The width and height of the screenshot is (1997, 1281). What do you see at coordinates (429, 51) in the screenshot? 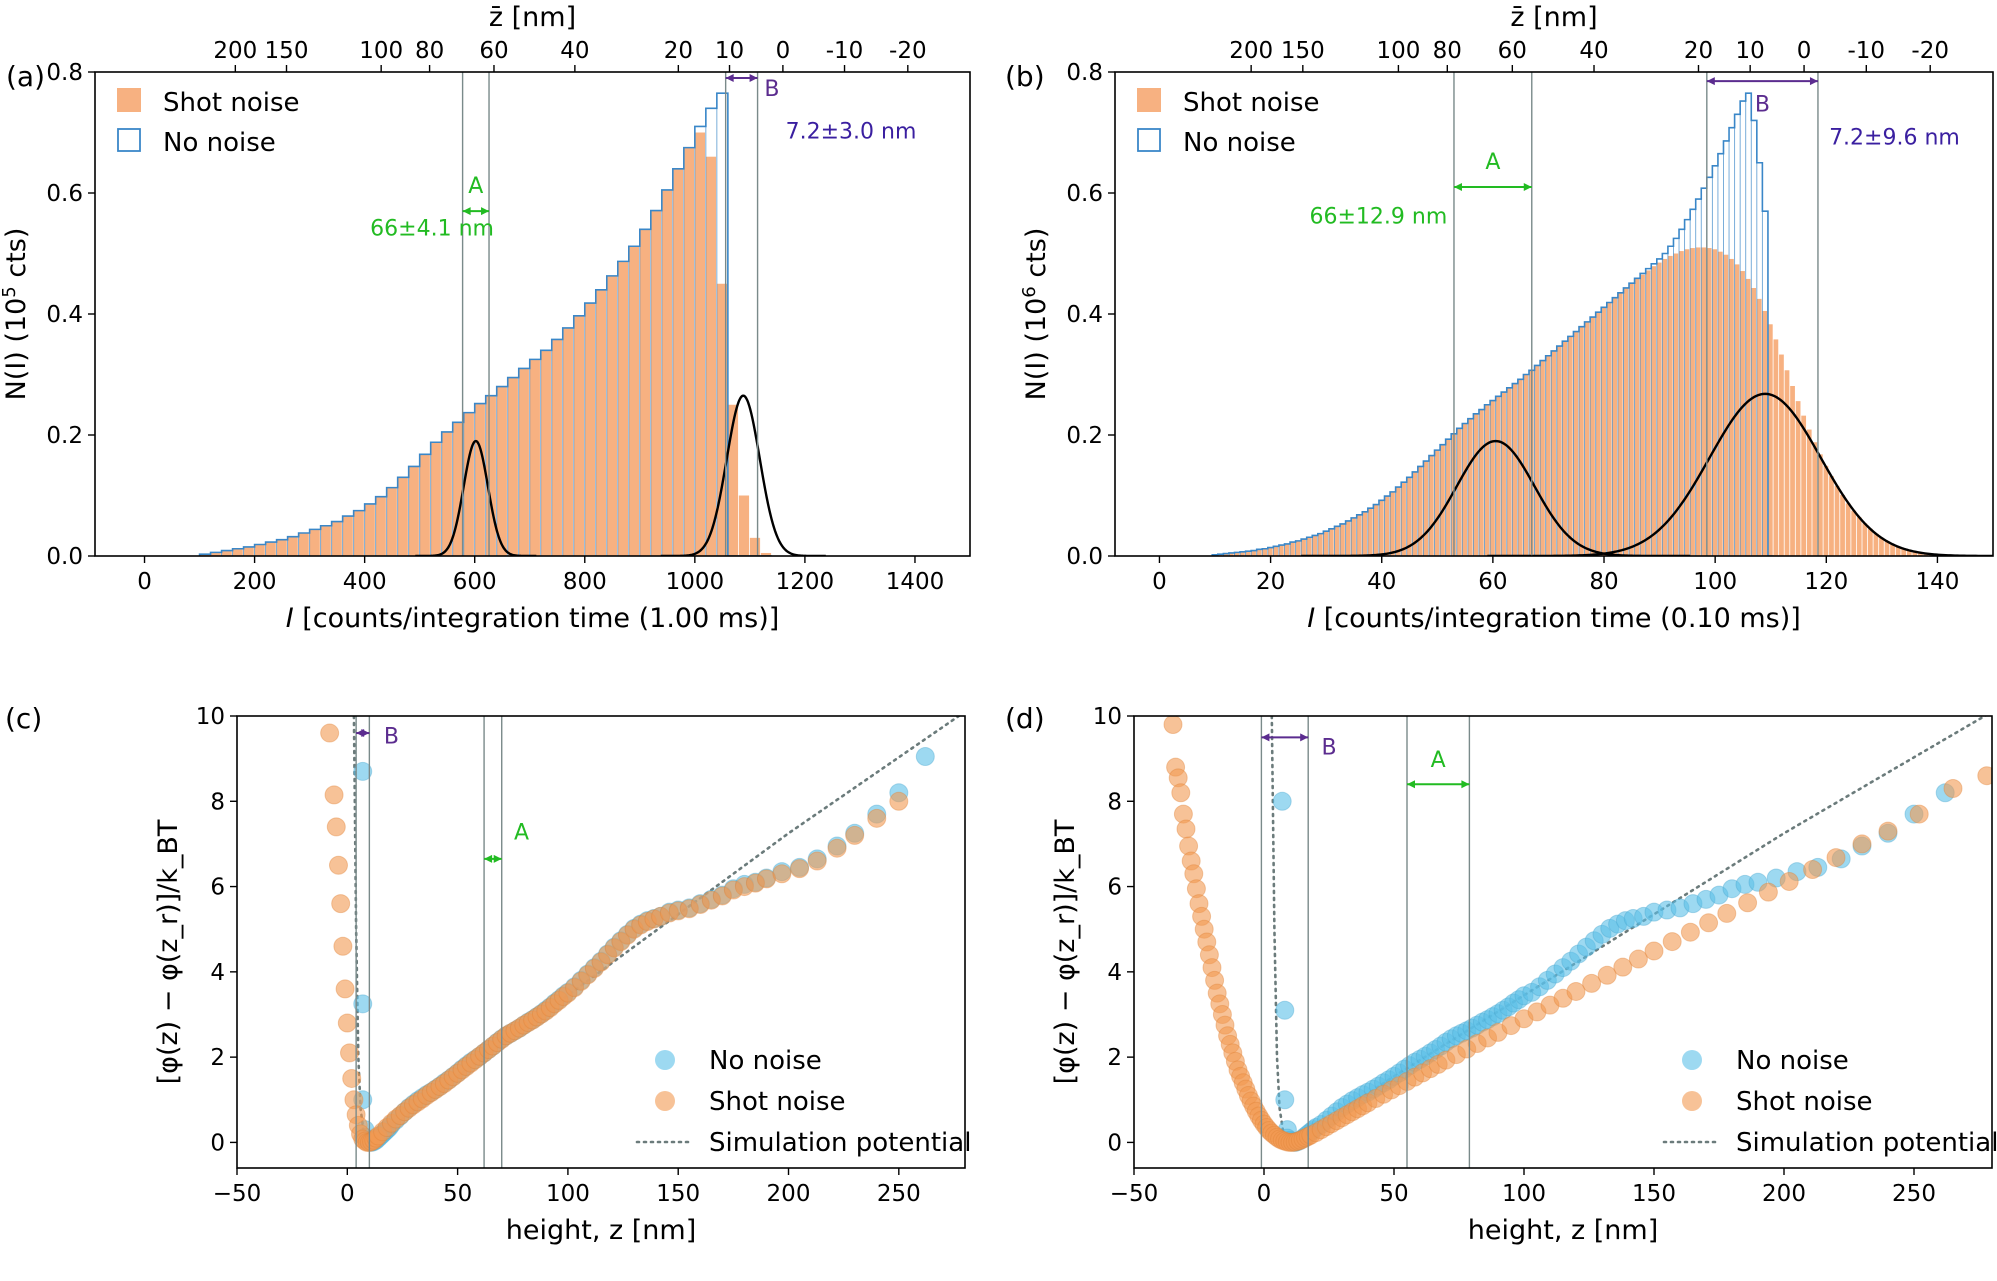
I see `top-tick-label: 80` at bounding box center [429, 51].